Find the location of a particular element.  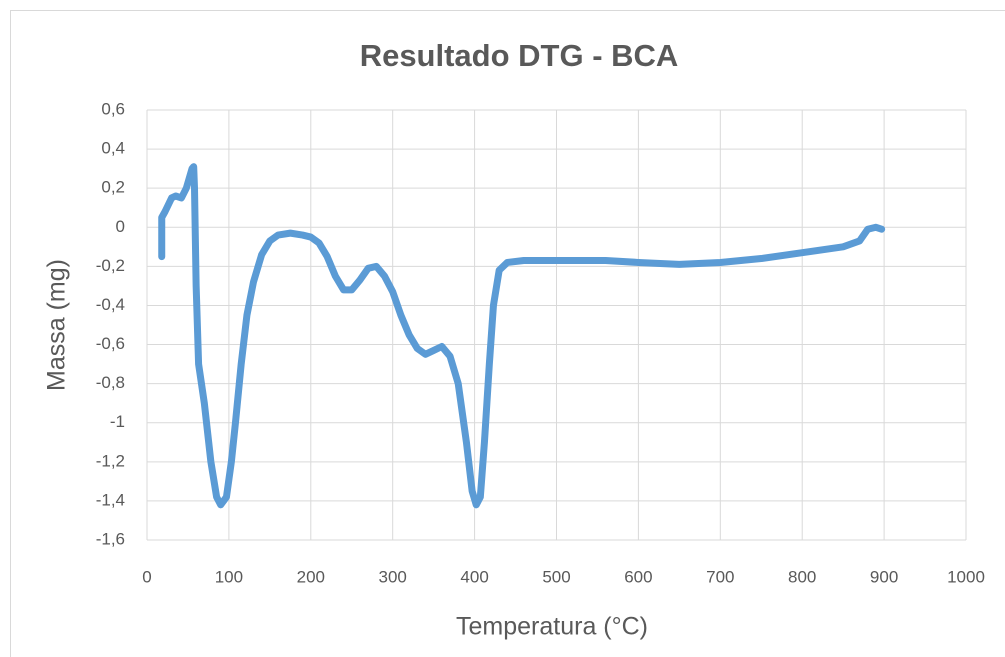

x-tick-label: 400 is located at coordinates (474, 576).